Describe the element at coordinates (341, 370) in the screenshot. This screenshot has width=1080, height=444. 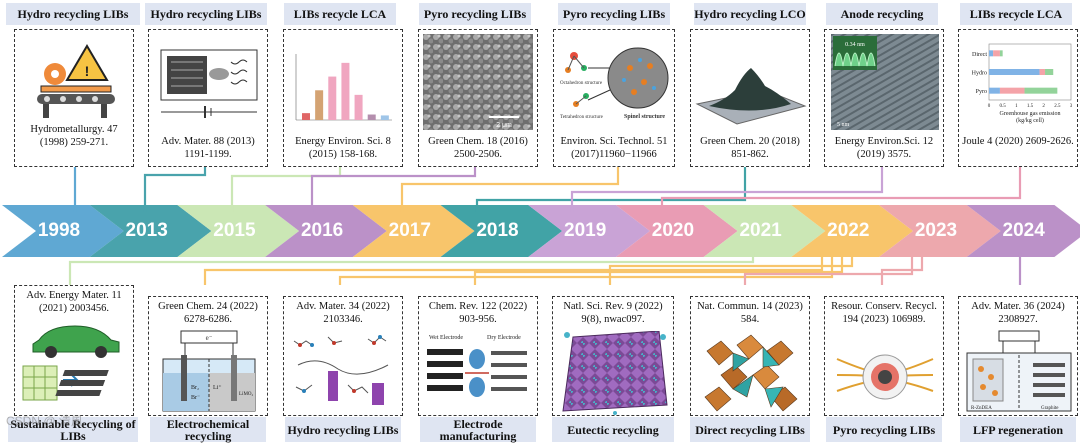
I see `molecular-scheme` at that location.